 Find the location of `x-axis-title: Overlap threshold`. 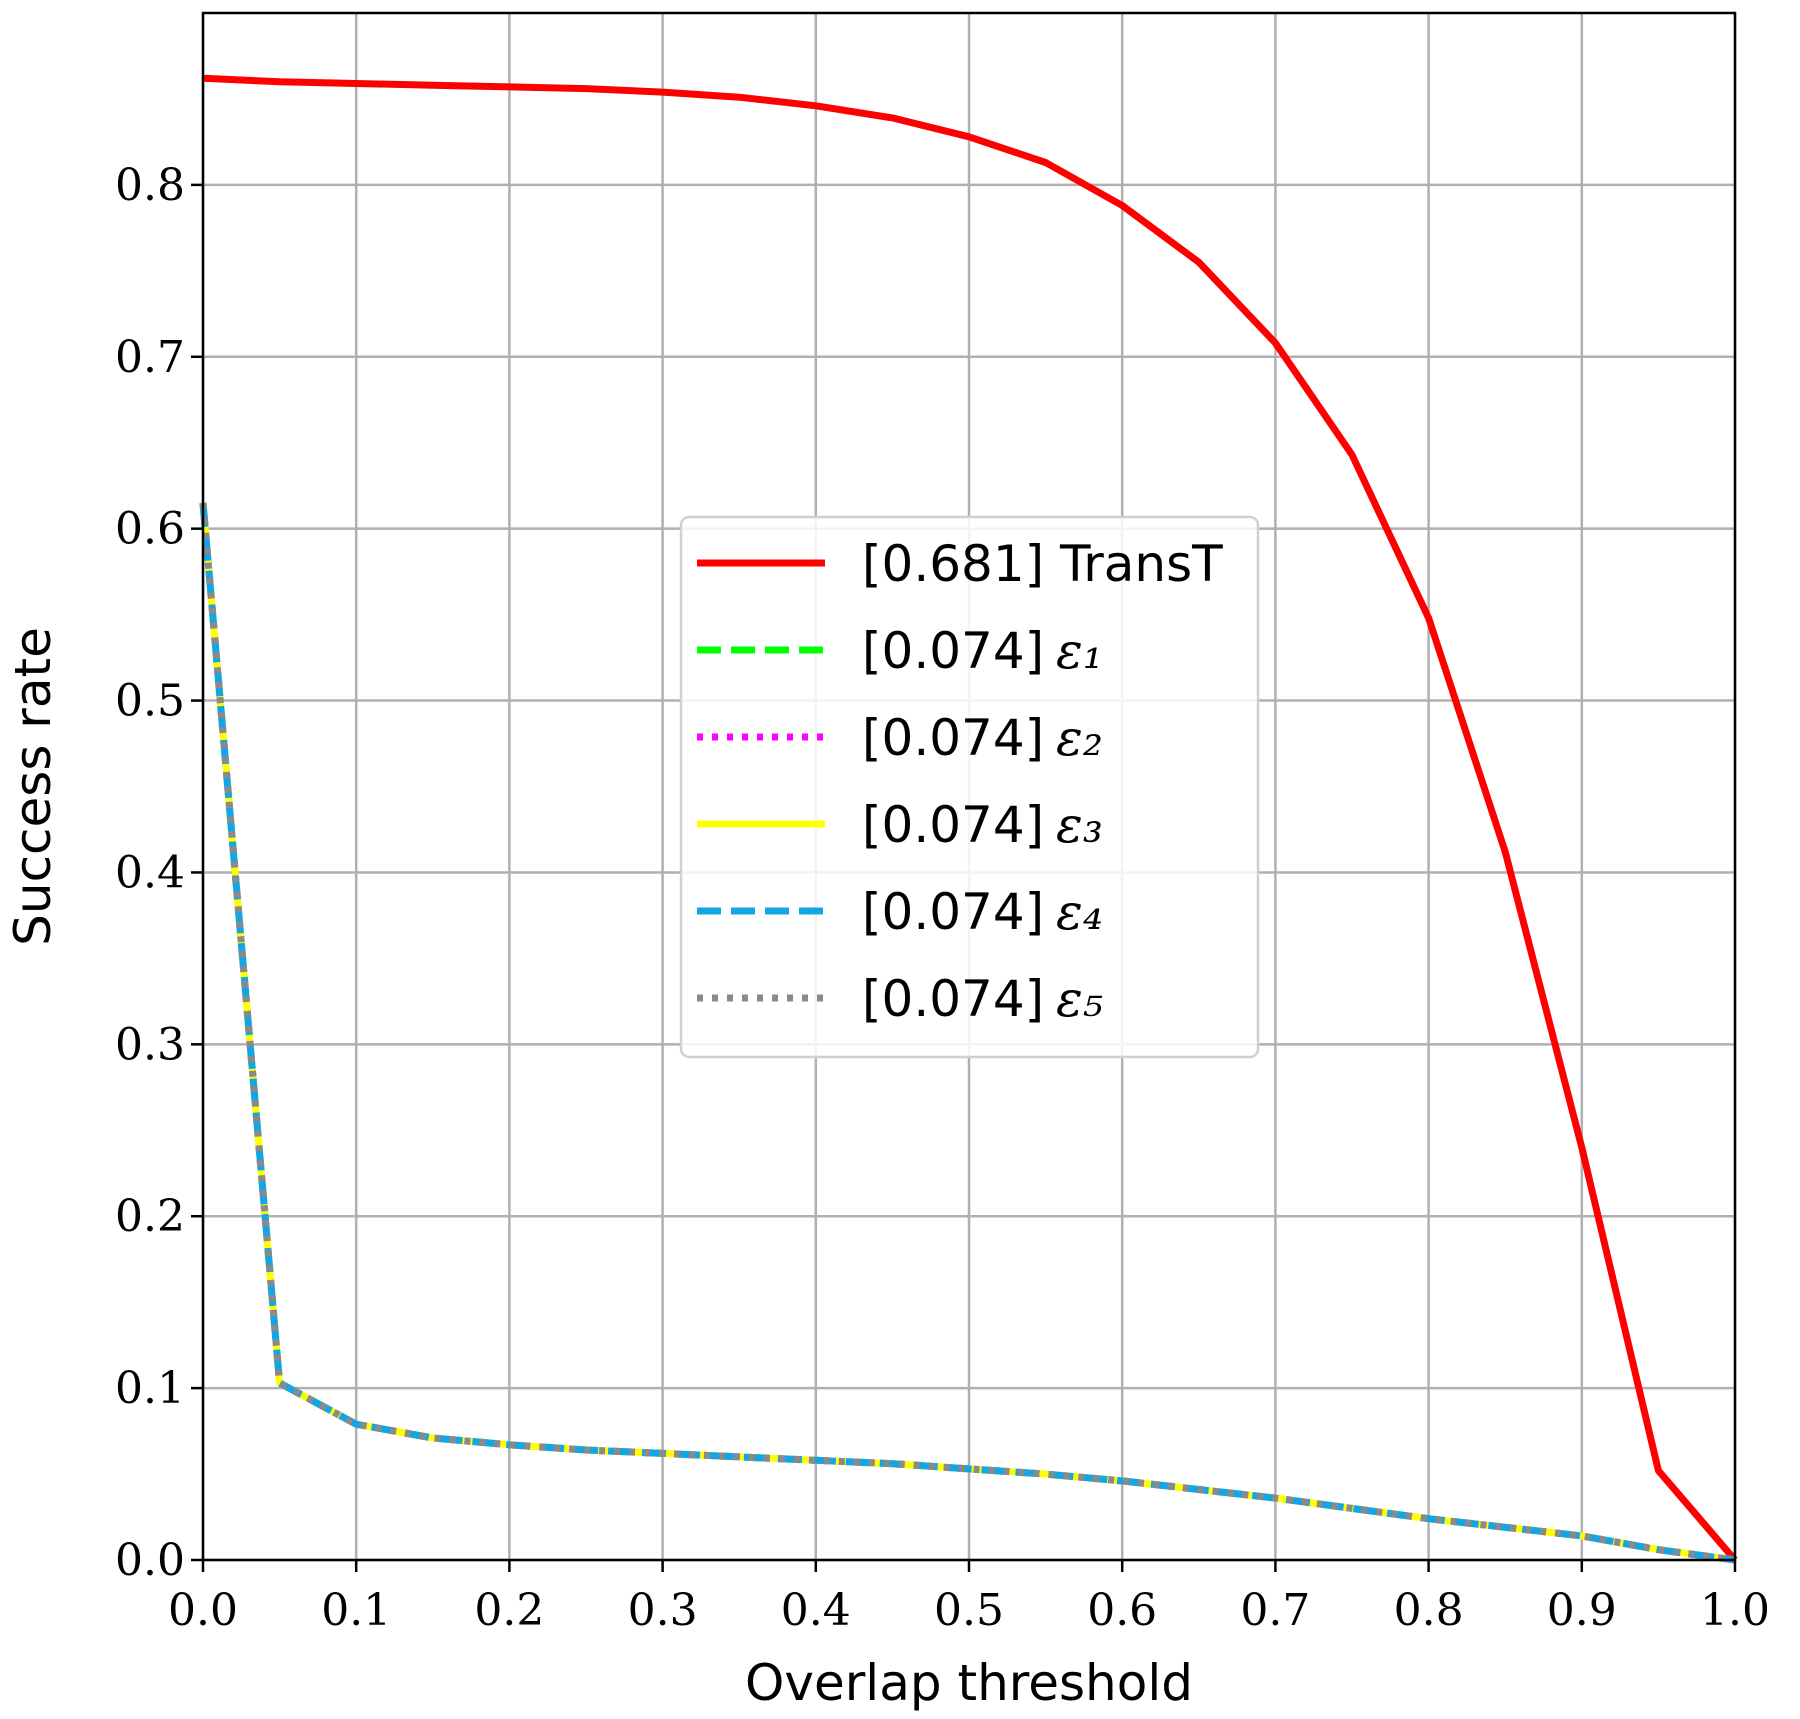

x-axis-title: Overlap threshold is located at coordinates (969, 1683).